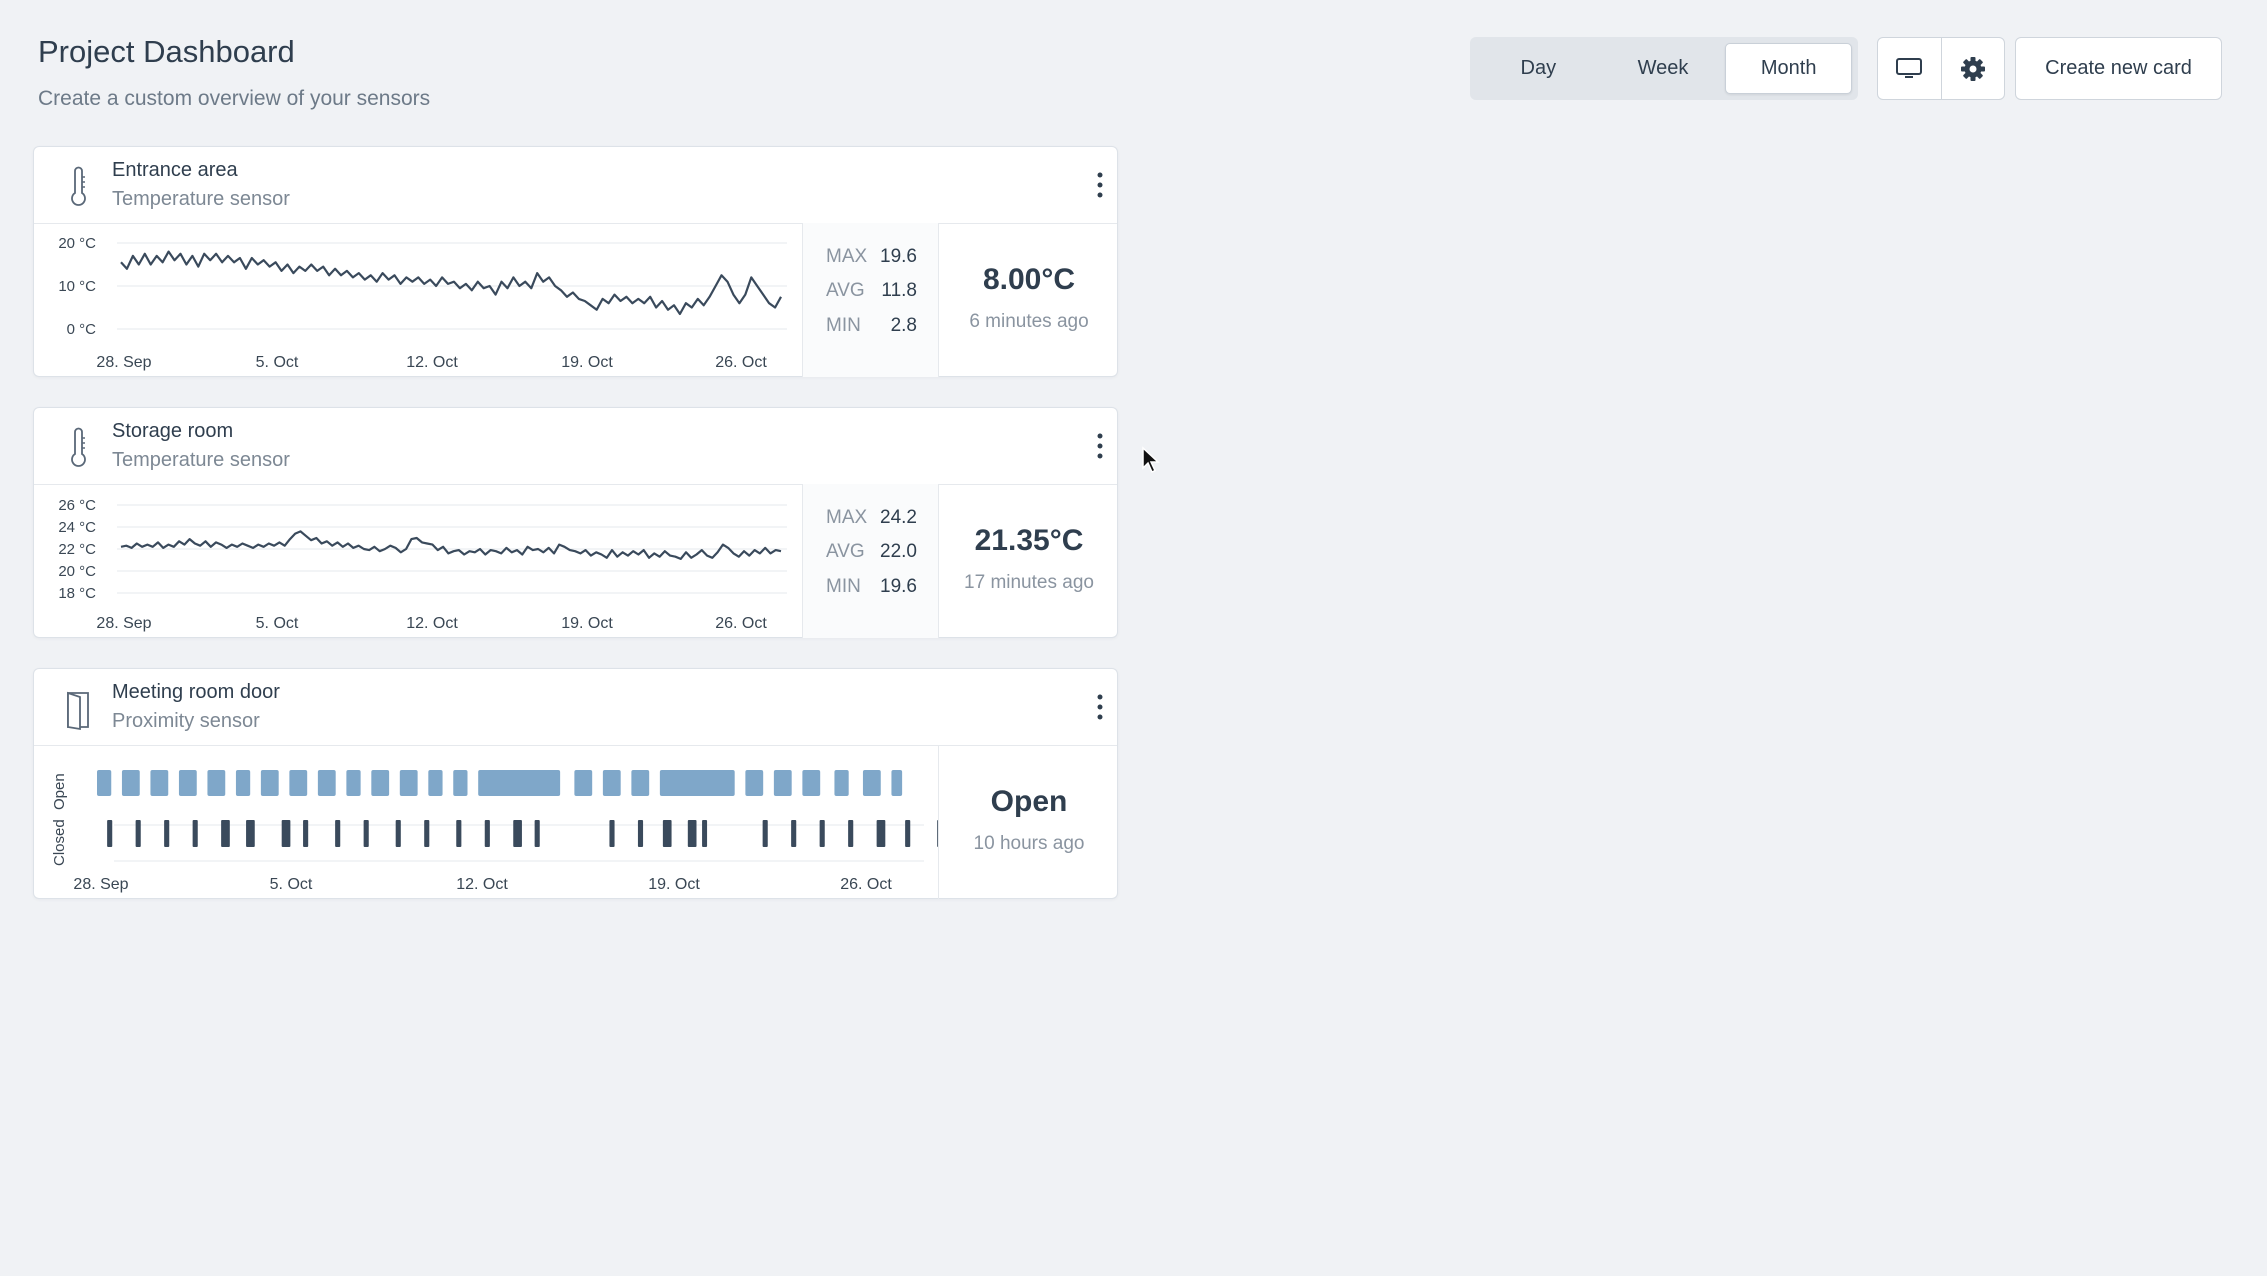 The height and width of the screenshot is (1276, 2267). Describe the element at coordinates (175, 170) in the screenshot. I see `card-title: Entrance area` at that location.